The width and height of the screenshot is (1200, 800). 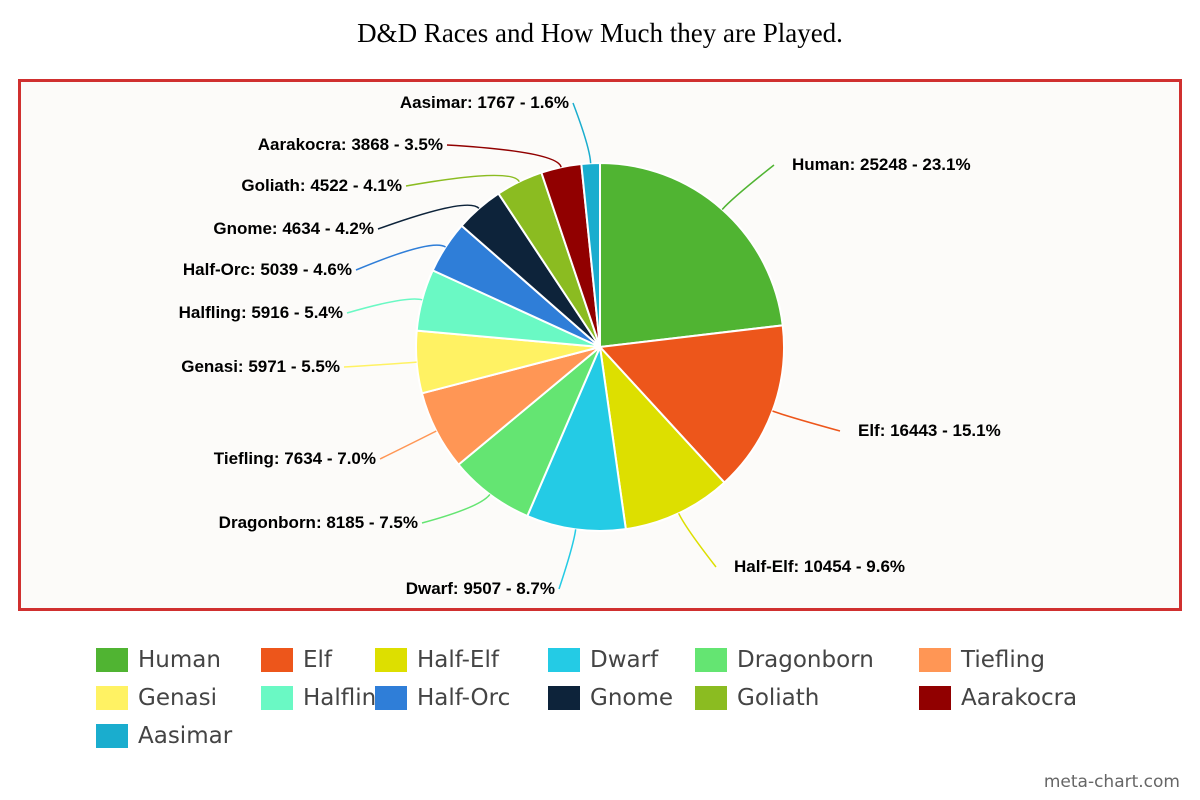 I want to click on legend-label: Half-Orc, so click(x=464, y=698).